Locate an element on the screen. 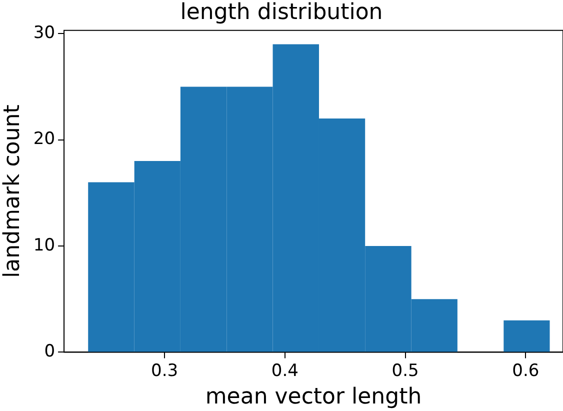  x-tick-label: 0.5 is located at coordinates (405, 370).